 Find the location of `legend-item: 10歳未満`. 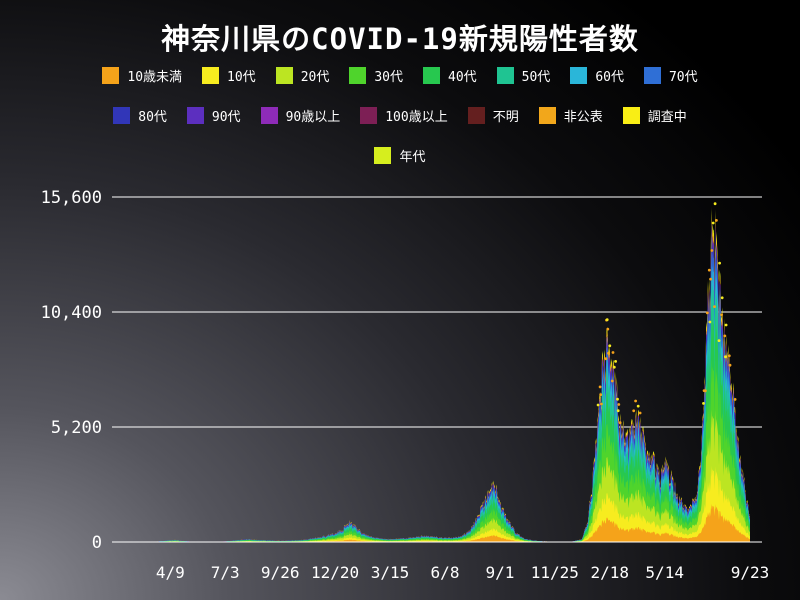

legend-item: 10歳未満 is located at coordinates (142, 75).